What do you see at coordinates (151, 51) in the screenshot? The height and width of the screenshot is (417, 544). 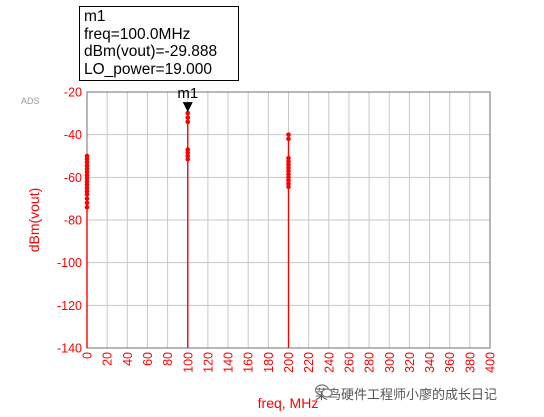 I see `marker-dbm: dBm(vout)=-29.888` at bounding box center [151, 51].